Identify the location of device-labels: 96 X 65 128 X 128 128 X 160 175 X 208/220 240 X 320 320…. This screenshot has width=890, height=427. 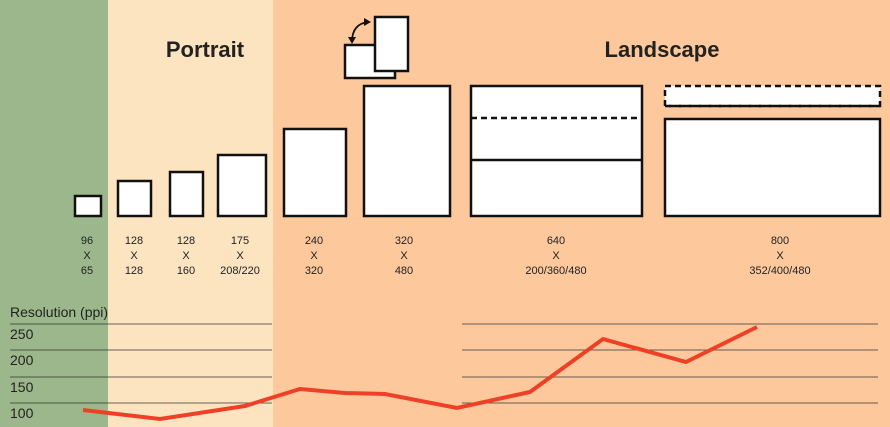
(446, 256).